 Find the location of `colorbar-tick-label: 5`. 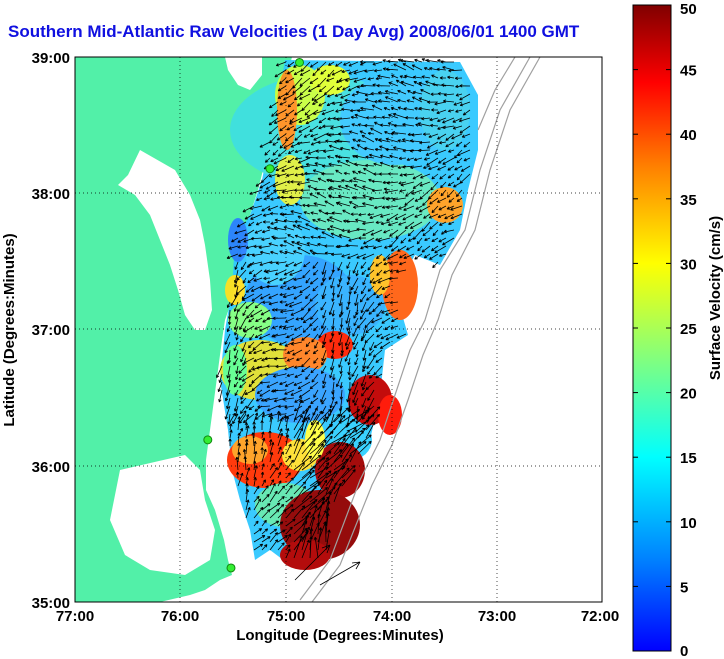

colorbar-tick-label: 5 is located at coordinates (684, 587).